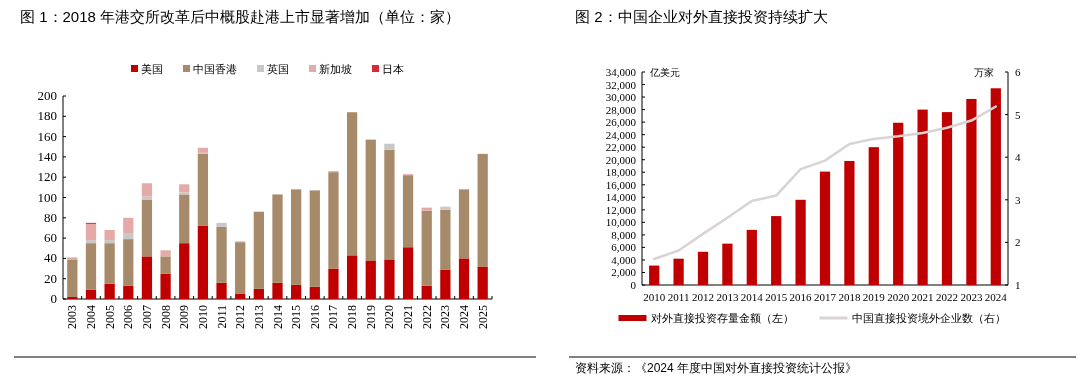  What do you see at coordinates (621, 159) in the screenshot?
I see `y-tick-label: 20,000` at bounding box center [621, 159].